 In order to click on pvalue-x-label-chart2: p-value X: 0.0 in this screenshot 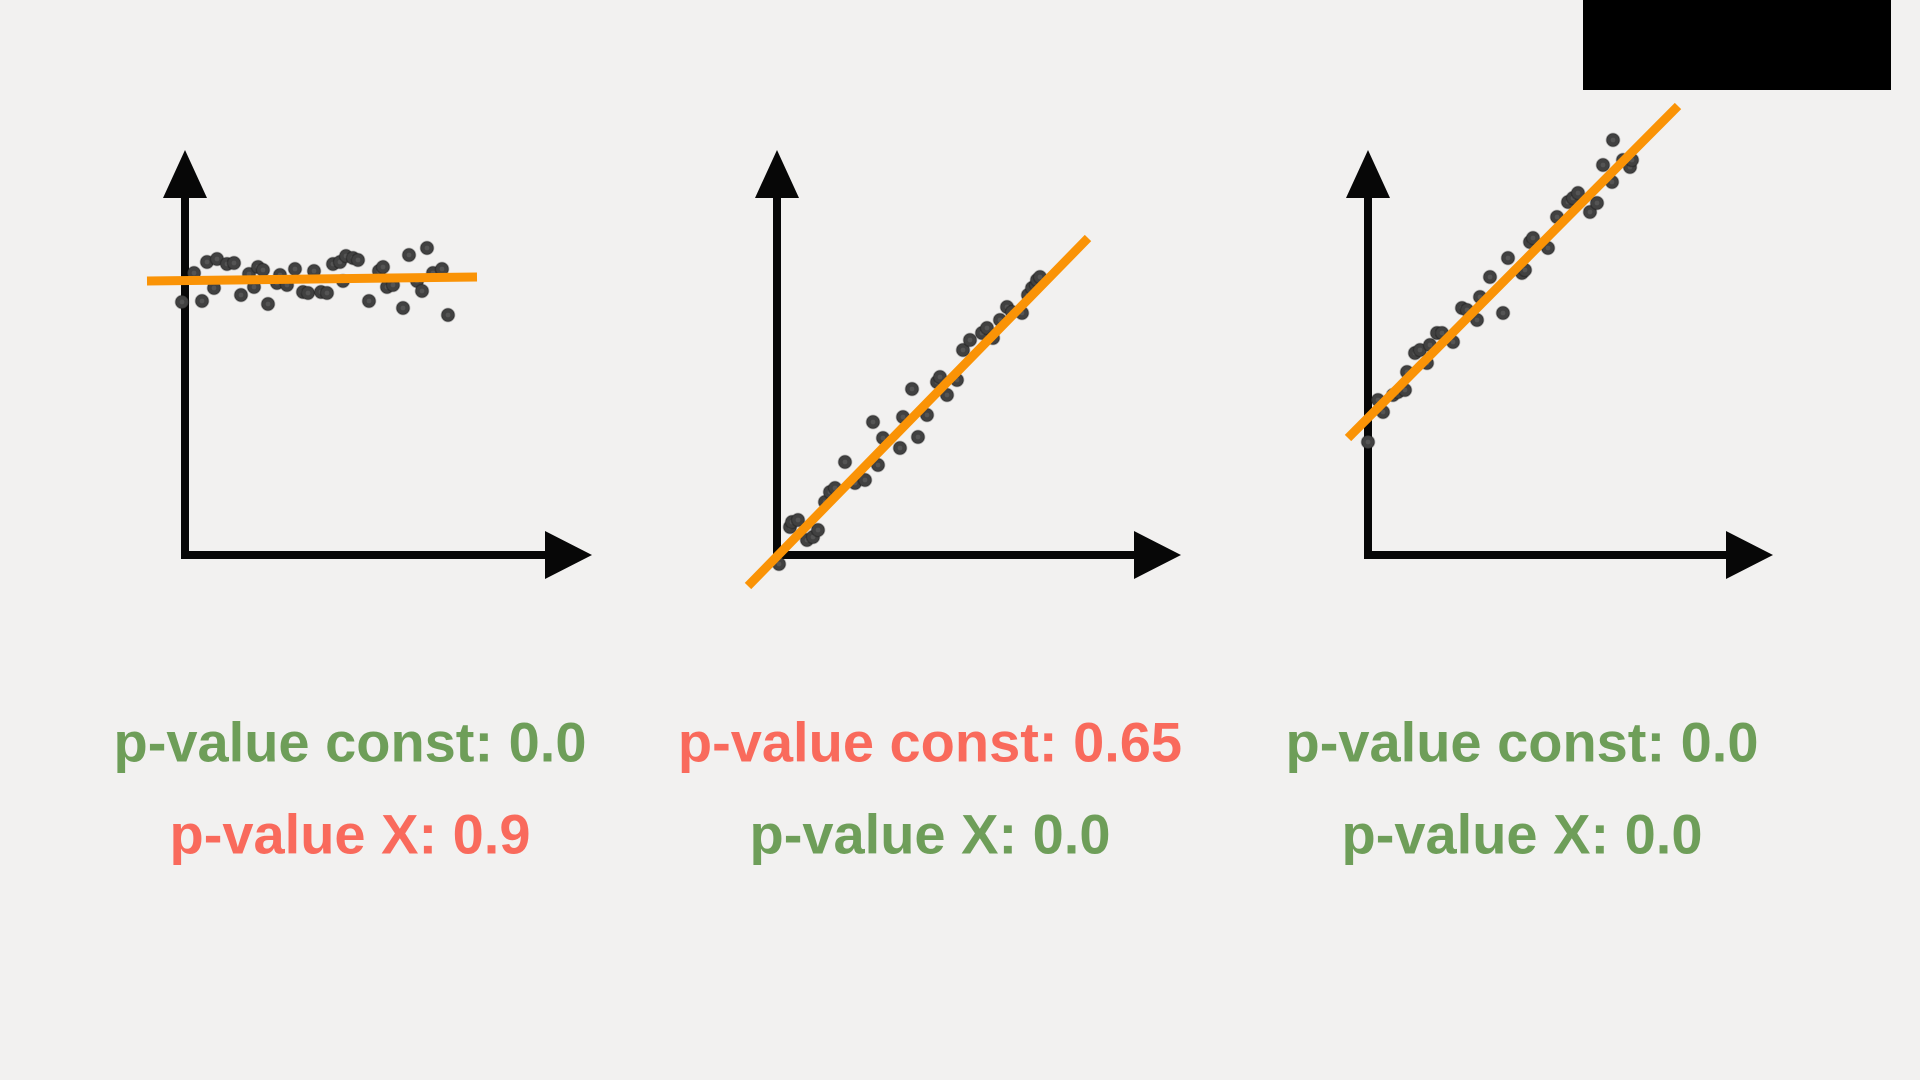, I will do `click(930, 834)`.